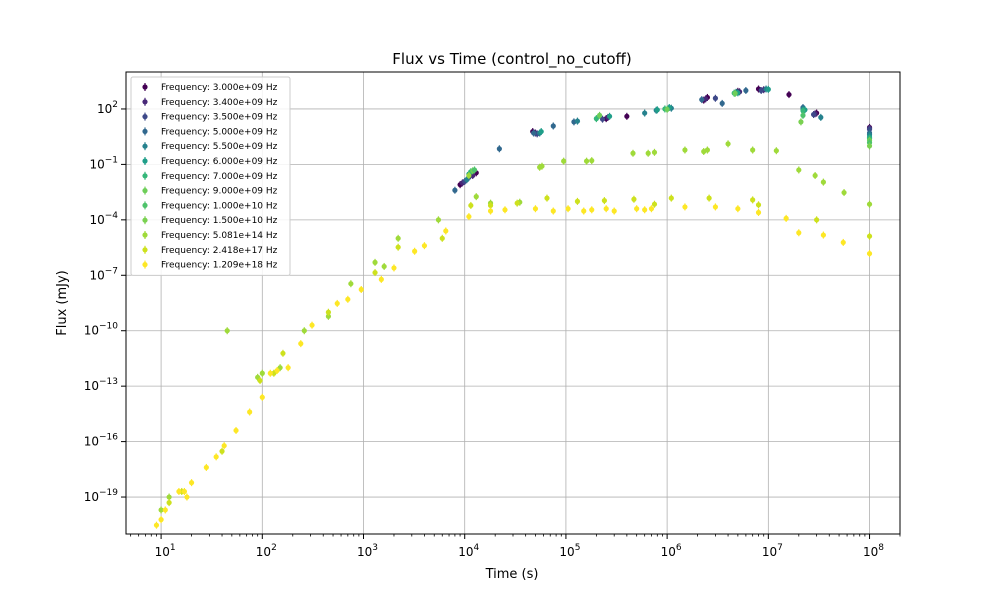 This screenshot has height=600, width=1000. I want to click on legend-entry: Frequency: 7.000e+09 Hz, so click(210, 176).